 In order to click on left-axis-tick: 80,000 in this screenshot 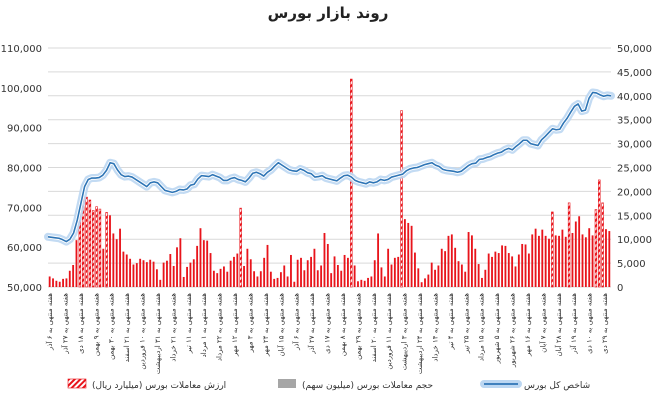, I will do `click(24, 169)`.